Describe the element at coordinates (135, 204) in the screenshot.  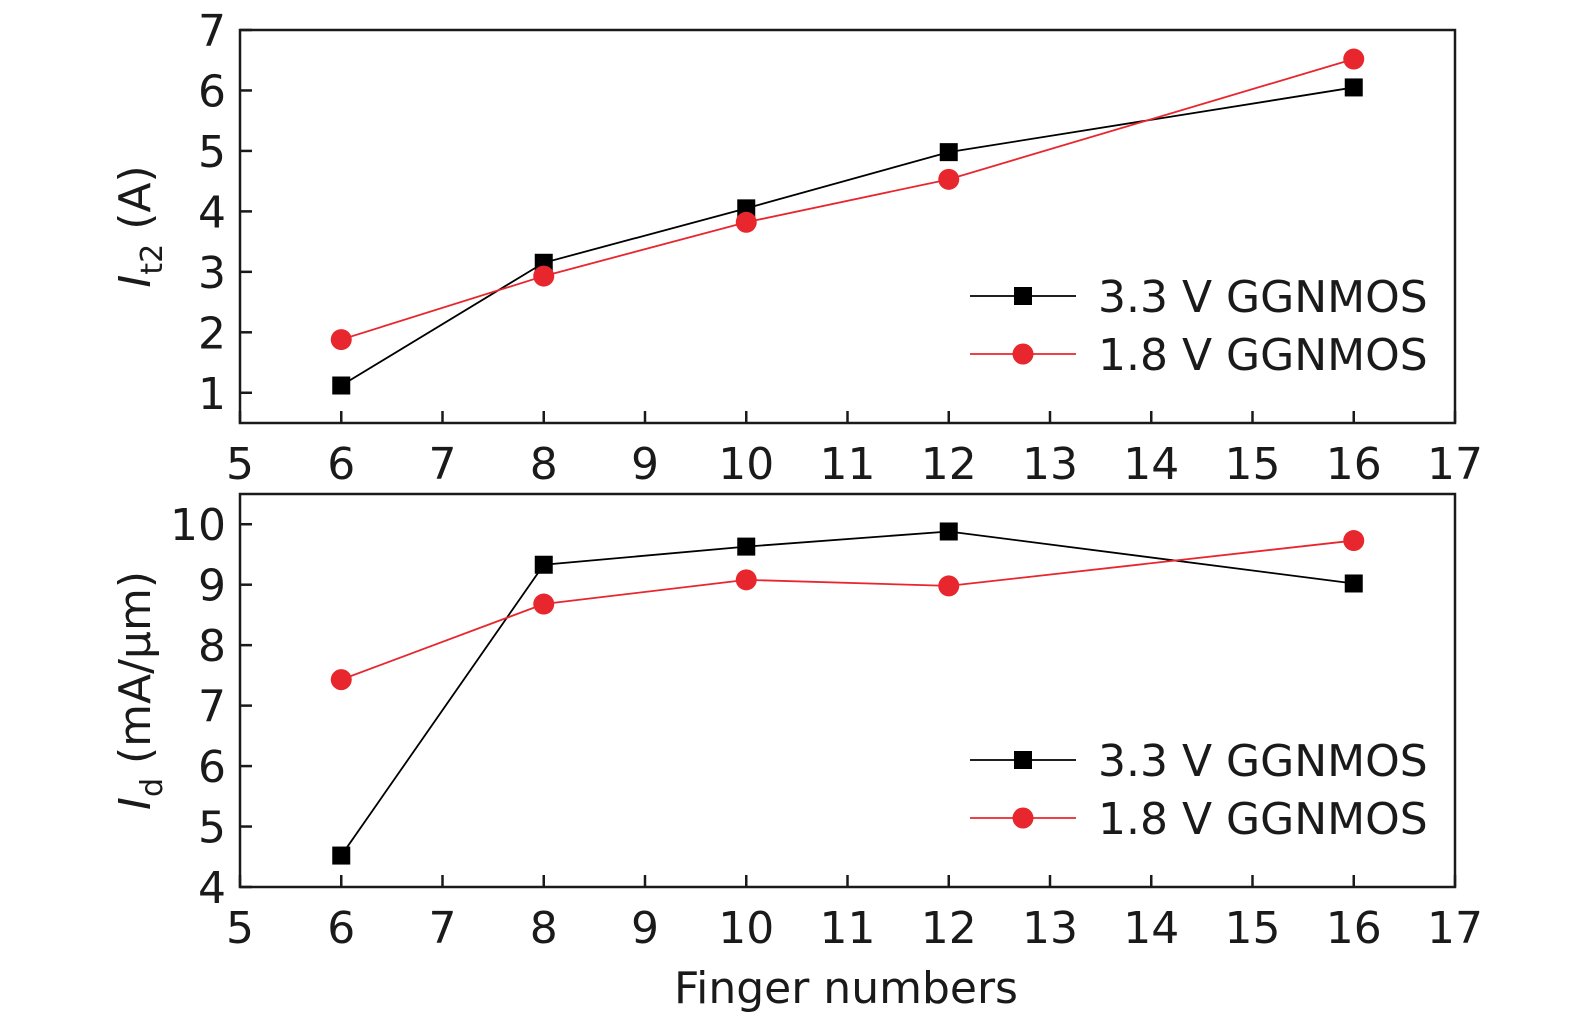
I see `y-axis-label-unit: (A)` at that location.